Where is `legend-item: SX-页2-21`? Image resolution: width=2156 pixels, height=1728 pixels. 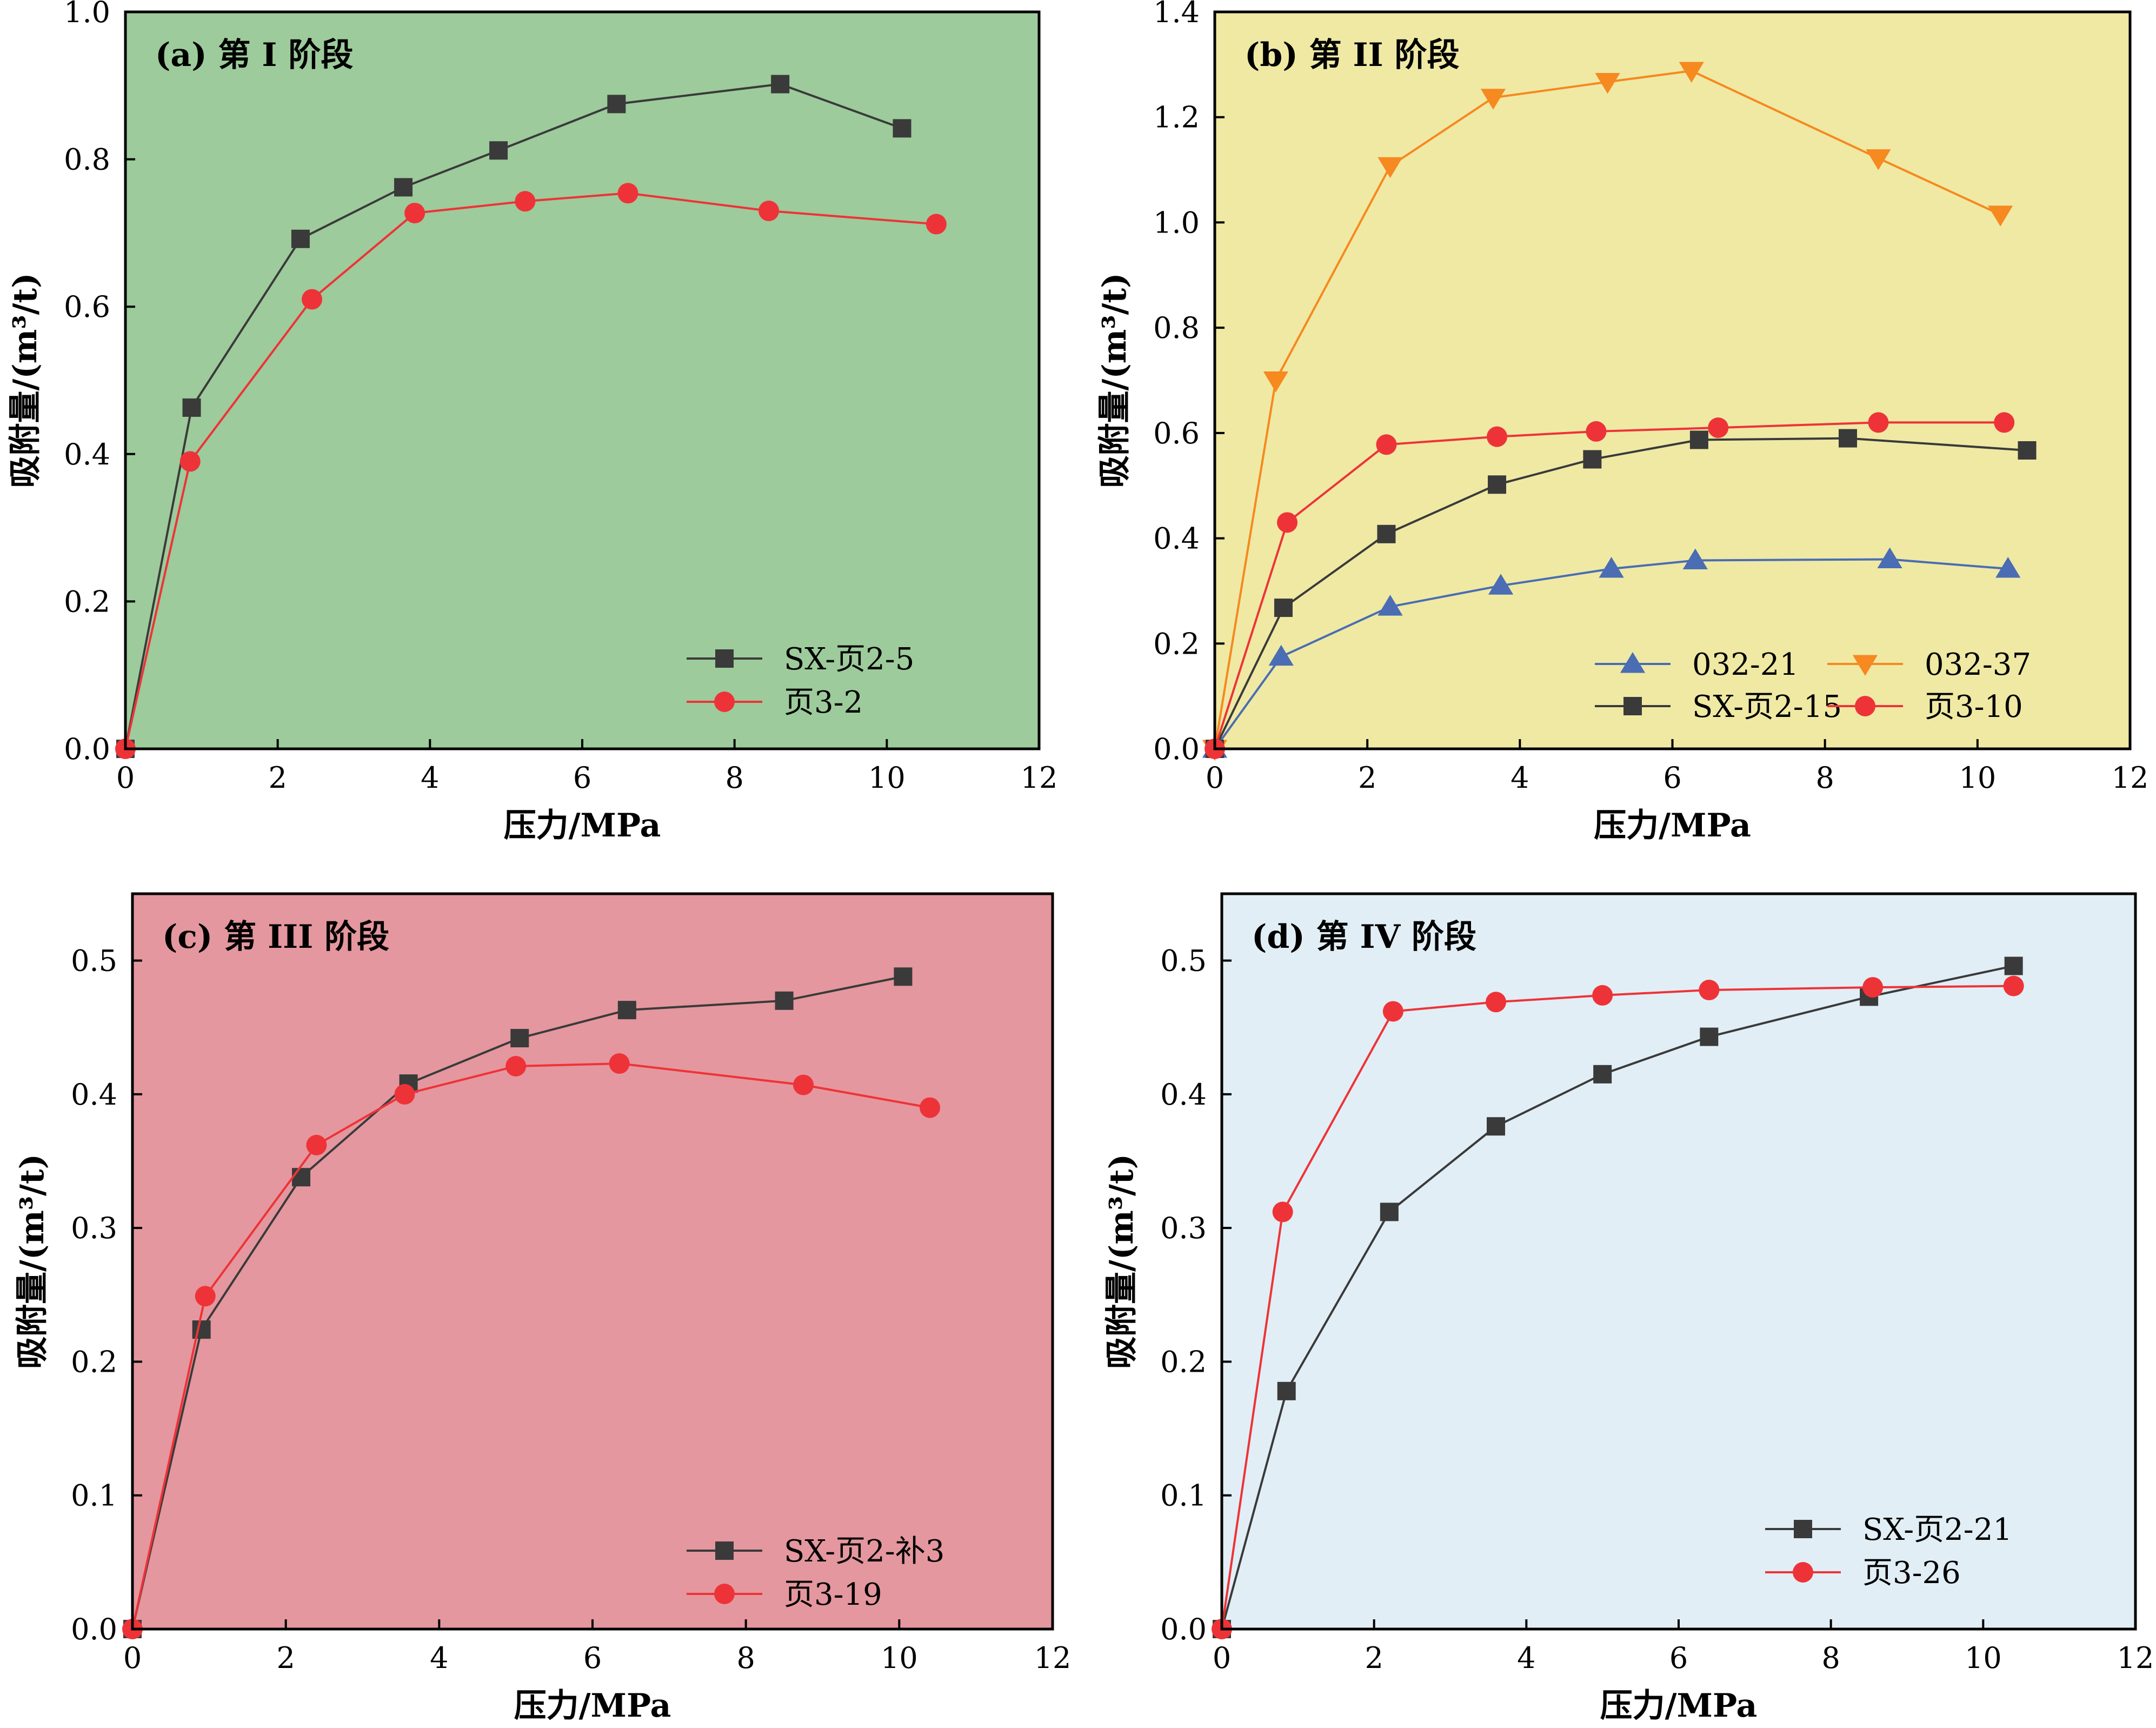
legend-item: SX-页2-21 is located at coordinates (1888, 1529).